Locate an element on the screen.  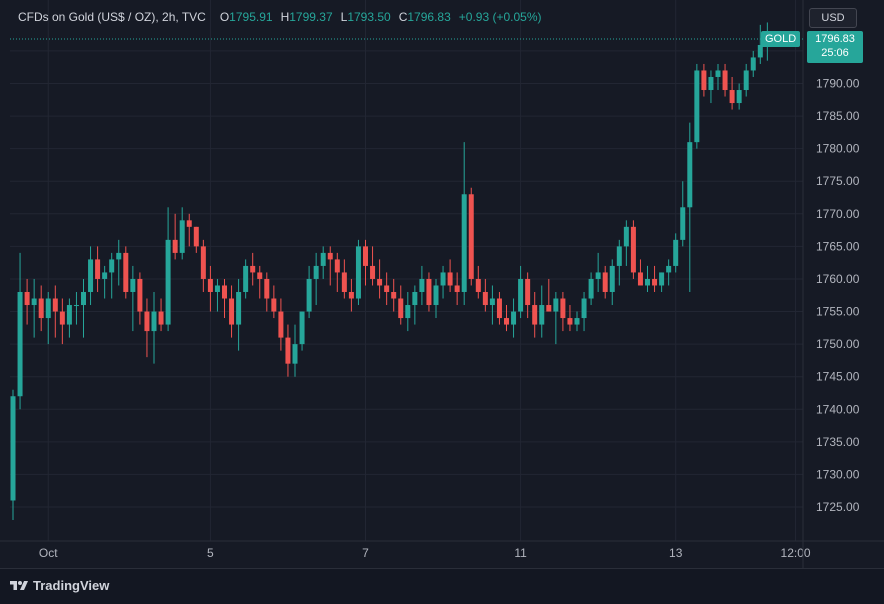
low-label: L is located at coordinates (344, 17).